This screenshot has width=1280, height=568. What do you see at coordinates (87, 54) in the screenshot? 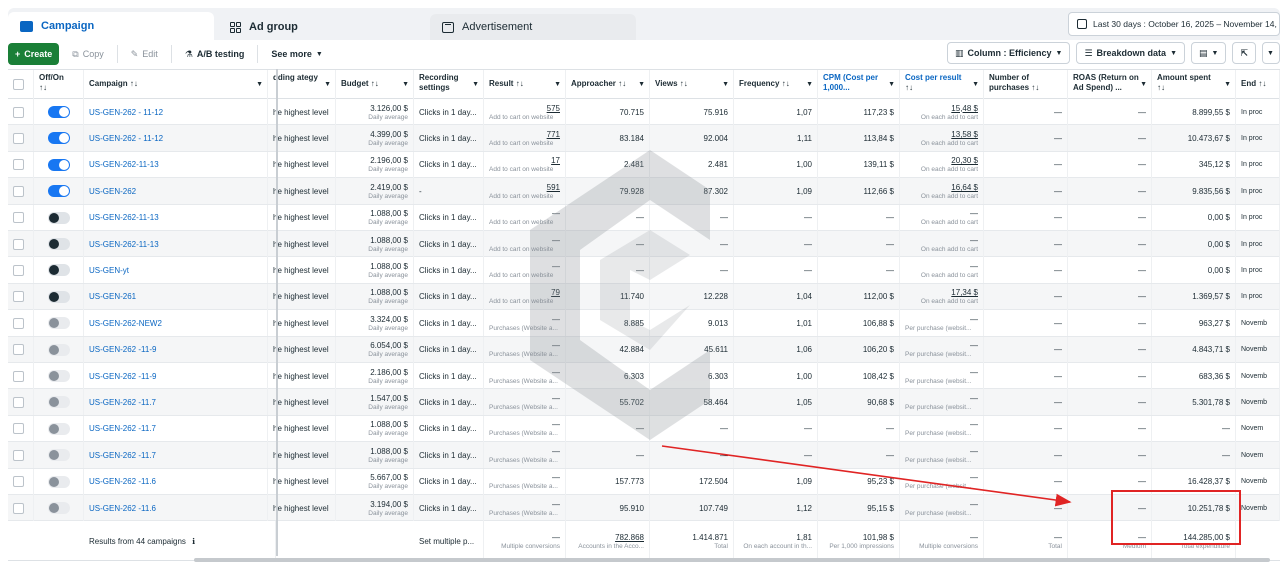
I see `copy-button: ⧉ Copy` at bounding box center [87, 54].